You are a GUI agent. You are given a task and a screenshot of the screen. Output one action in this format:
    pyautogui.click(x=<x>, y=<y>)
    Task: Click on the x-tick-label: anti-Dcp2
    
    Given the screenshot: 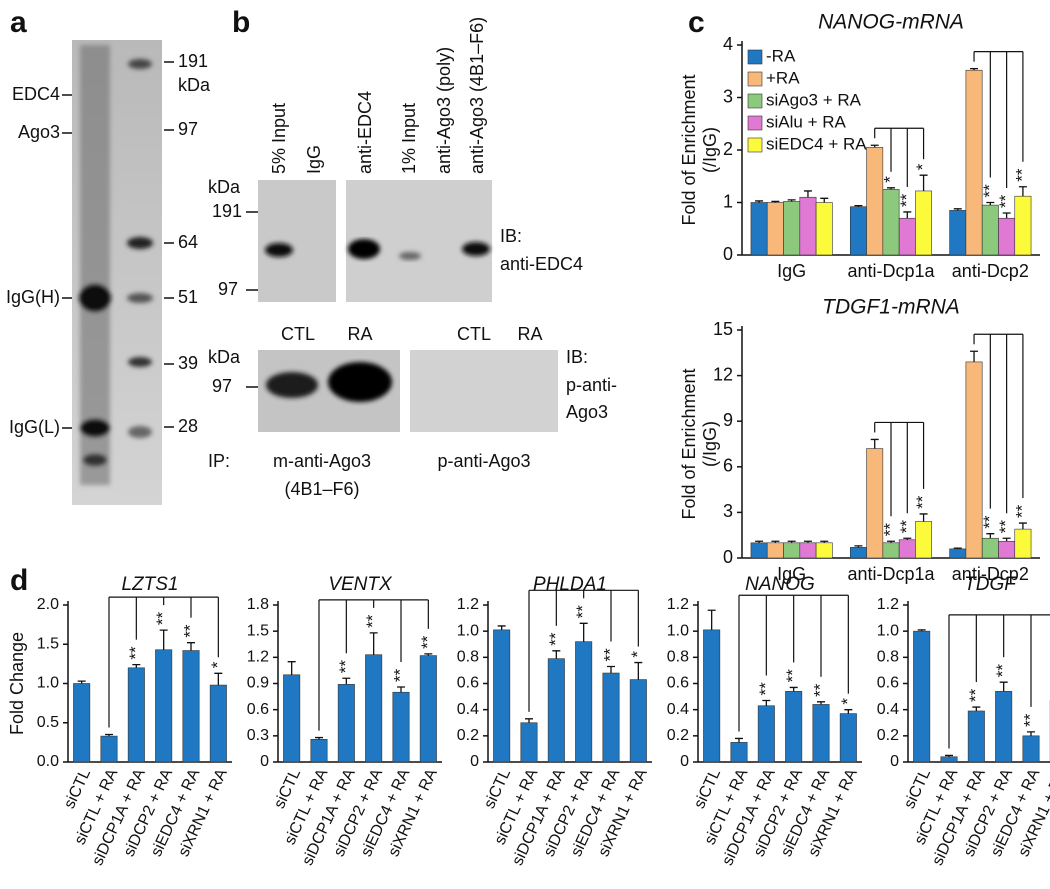 What is the action you would take?
    pyautogui.click(x=990, y=574)
    